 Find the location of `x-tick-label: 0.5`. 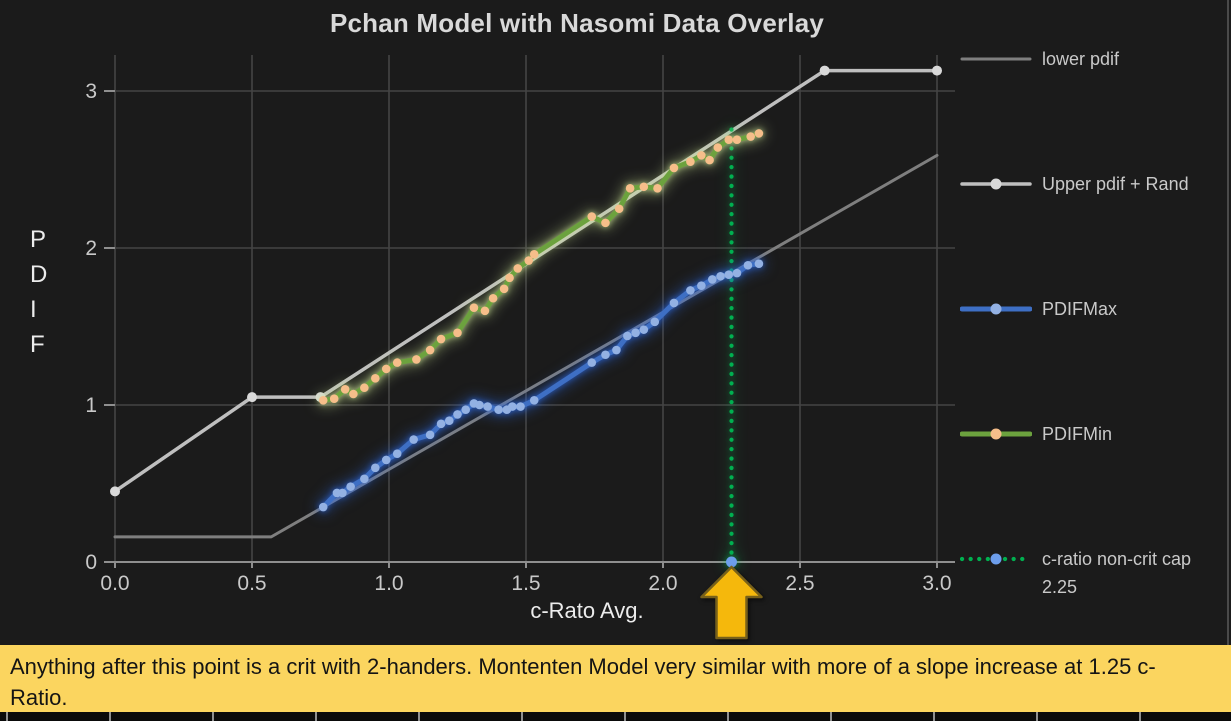

x-tick-label: 0.5 is located at coordinates (251, 583).